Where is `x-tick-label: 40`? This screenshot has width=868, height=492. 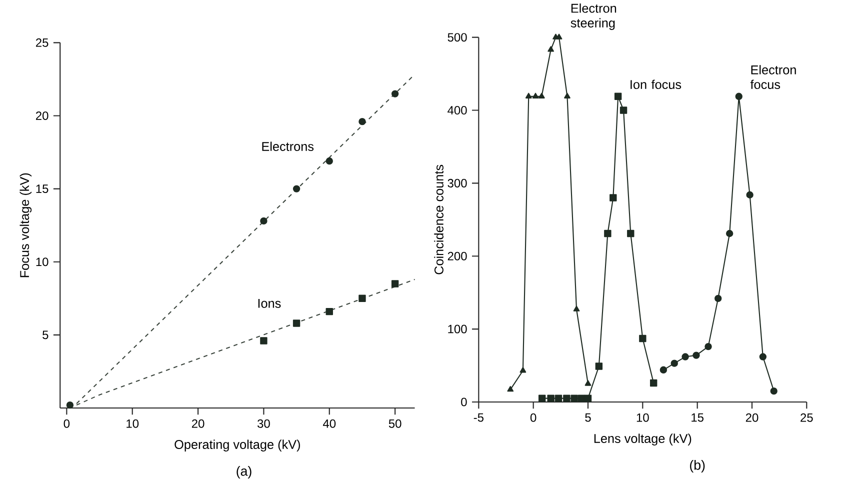 x-tick-label: 40 is located at coordinates (329, 423).